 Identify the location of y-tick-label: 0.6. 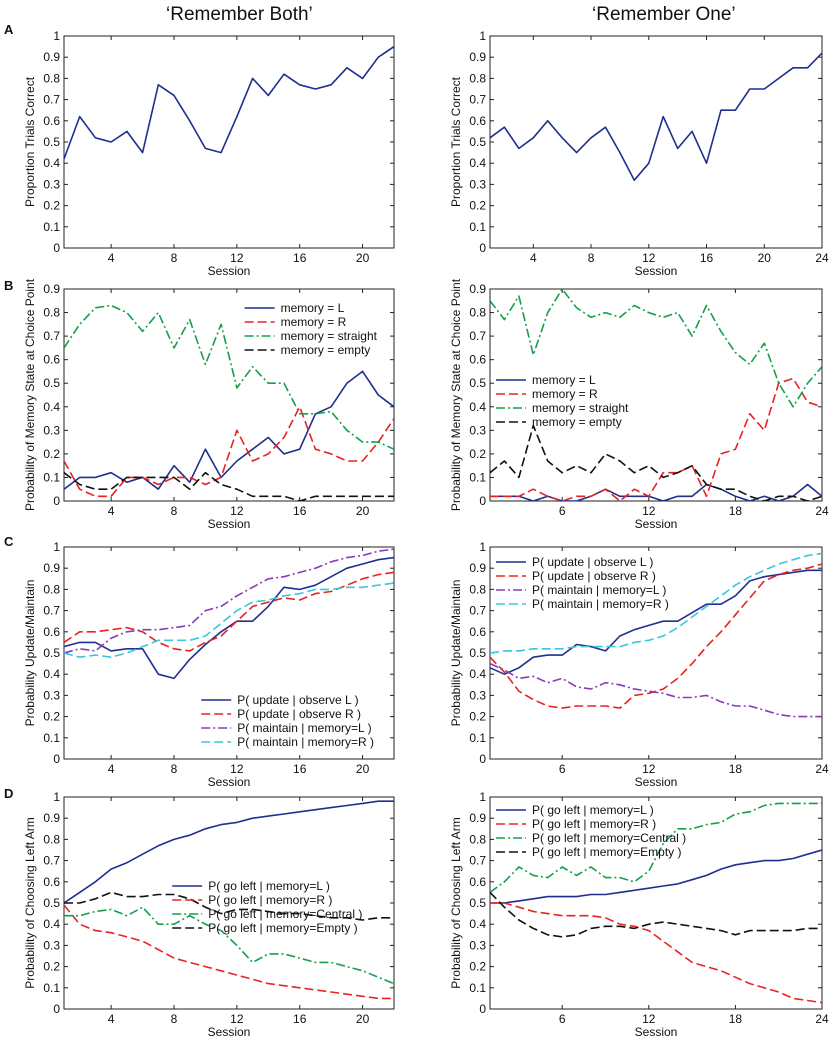
(51, 121).